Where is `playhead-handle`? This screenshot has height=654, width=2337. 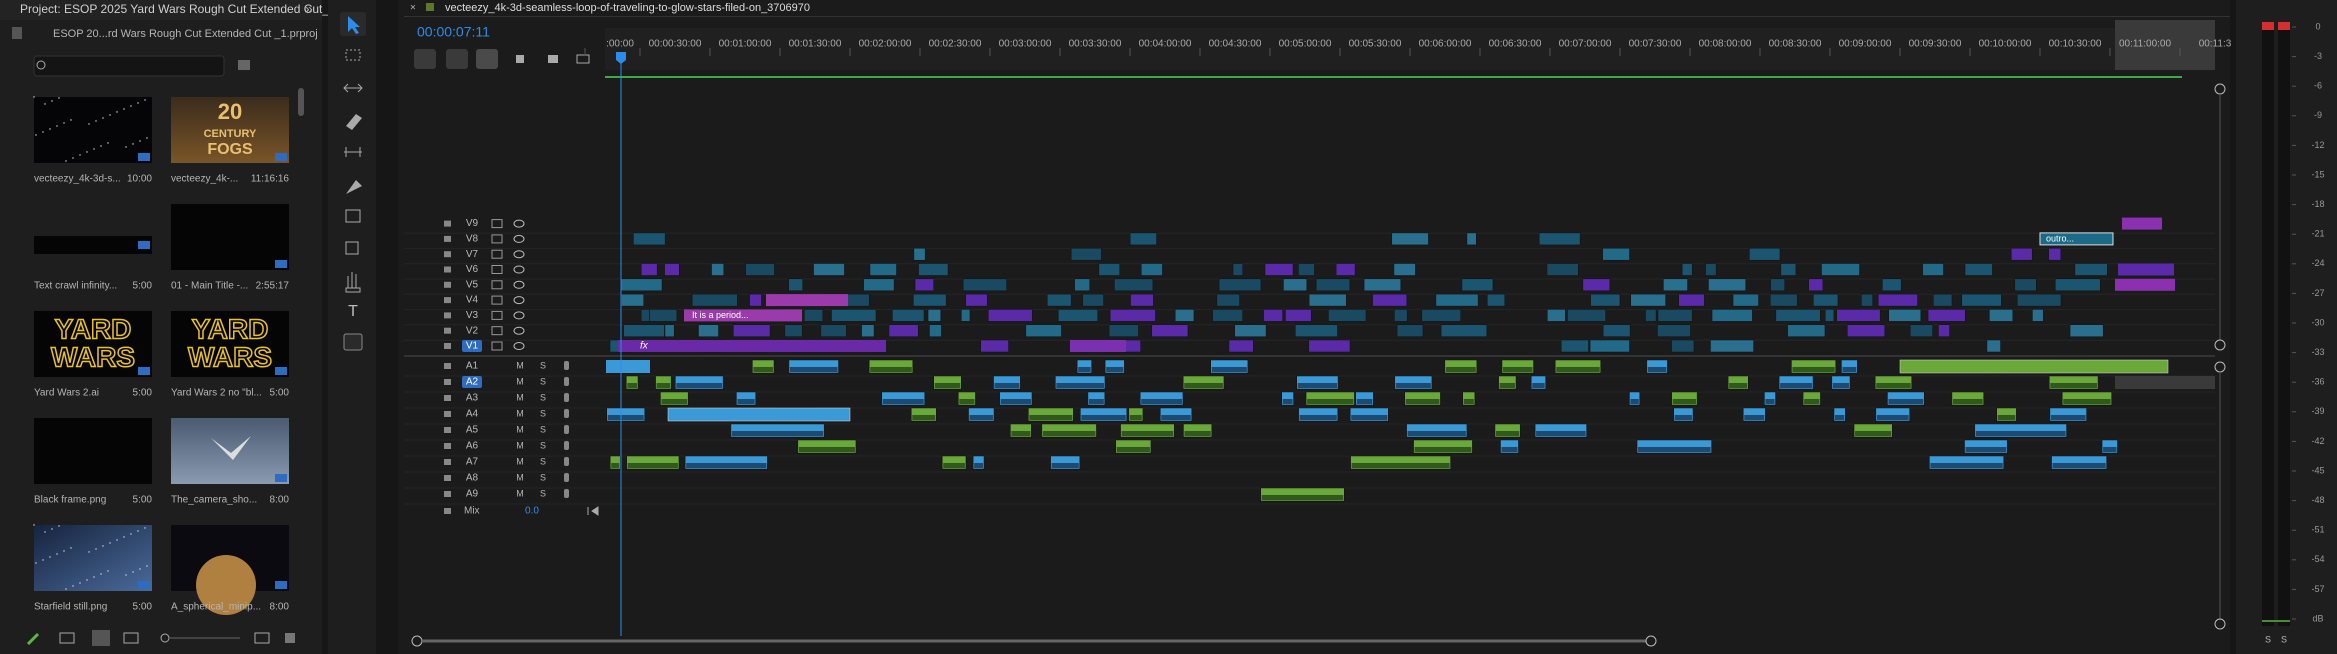 playhead-handle is located at coordinates (621, 58).